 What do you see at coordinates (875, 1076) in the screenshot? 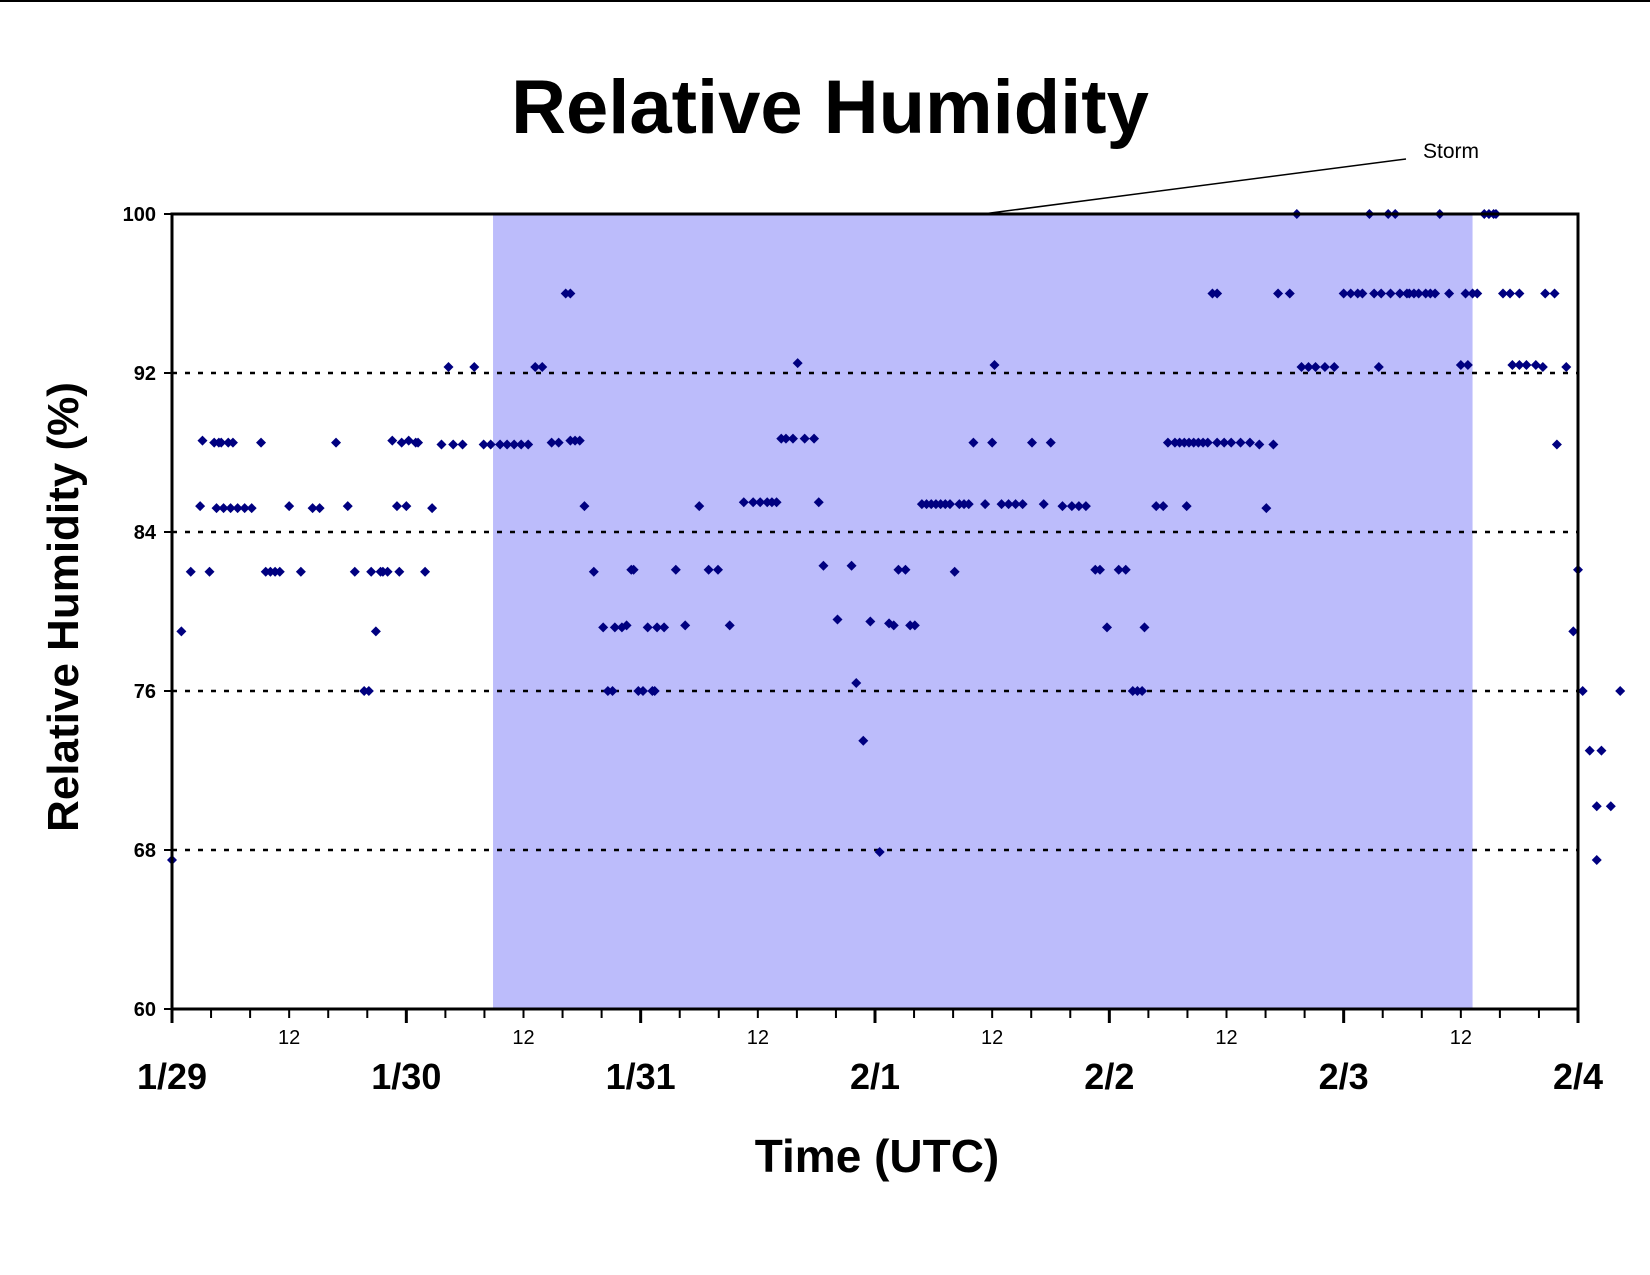
I see `x-day-label: 2/1` at bounding box center [875, 1076].